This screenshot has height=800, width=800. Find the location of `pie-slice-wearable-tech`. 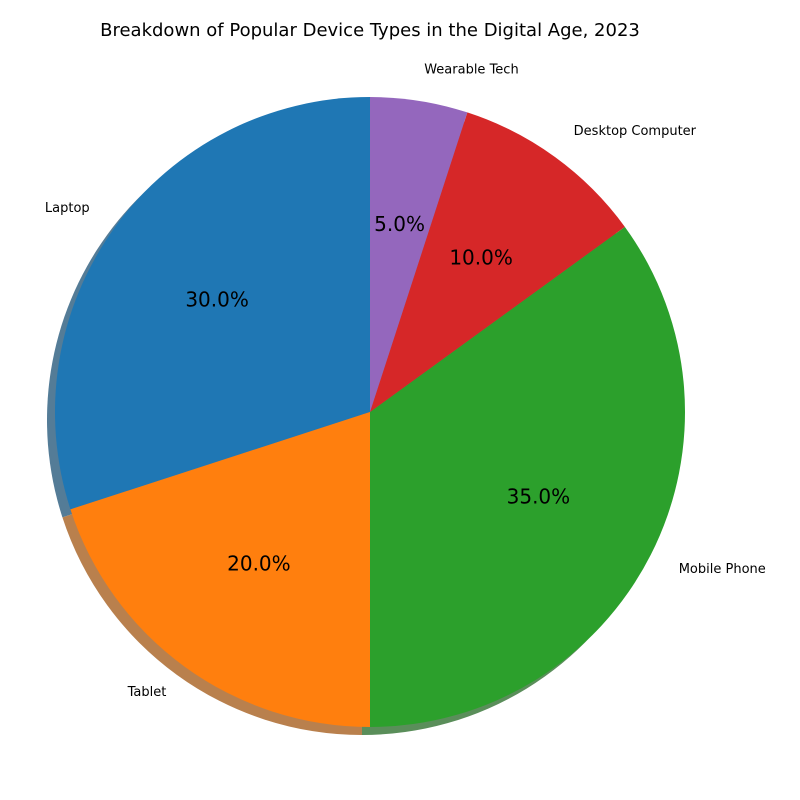

pie-slice-wearable-tech is located at coordinates (419, 254).